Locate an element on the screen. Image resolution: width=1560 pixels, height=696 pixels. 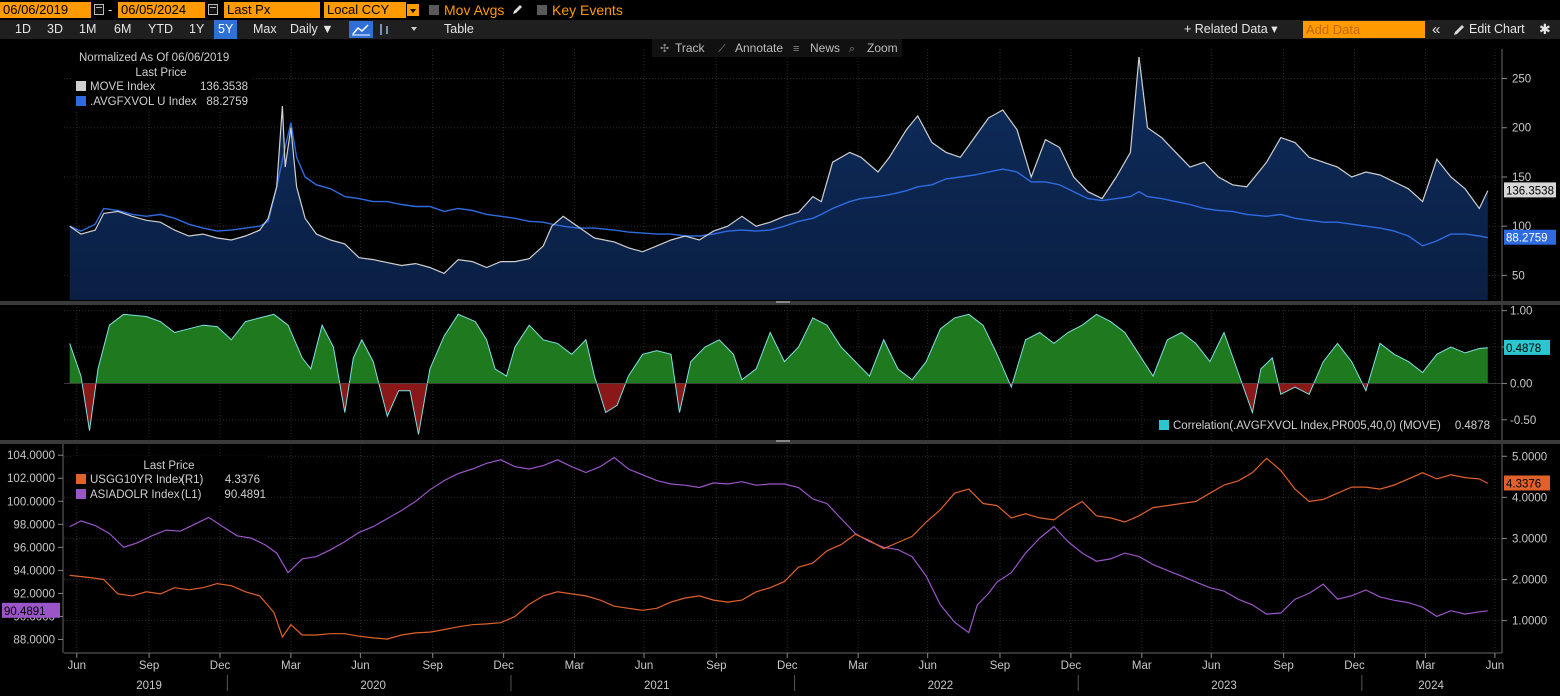
pencil-icon is located at coordinates (517, 10).